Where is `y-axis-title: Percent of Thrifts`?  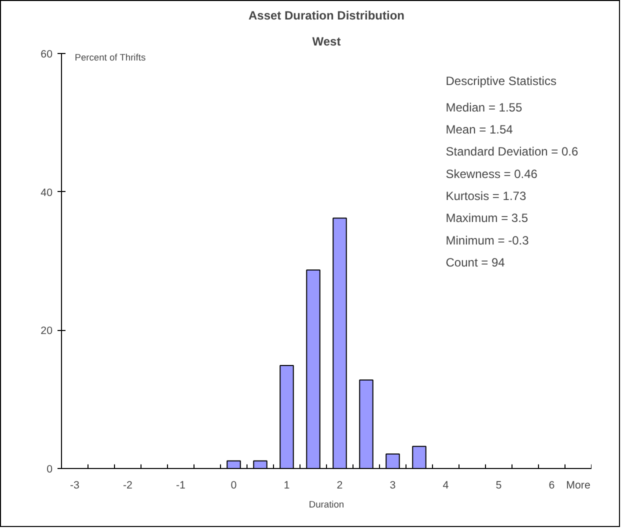 y-axis-title: Percent of Thrifts is located at coordinates (110, 57).